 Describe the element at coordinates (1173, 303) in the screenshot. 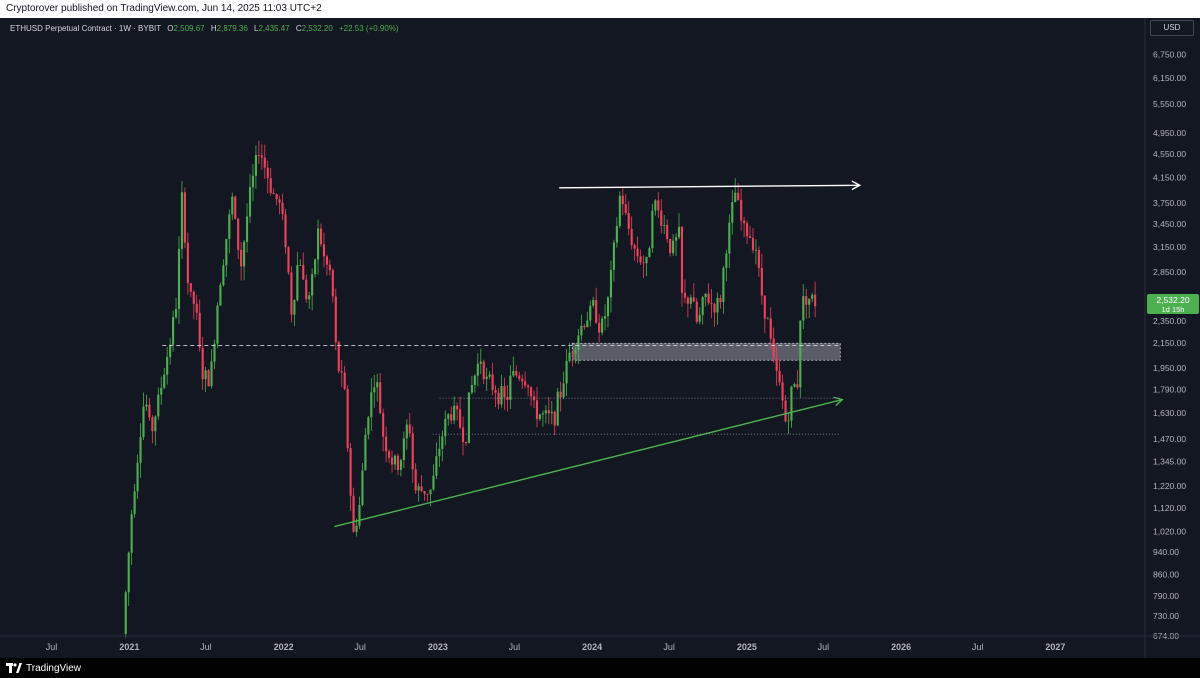

I see `last-price-badge` at that location.